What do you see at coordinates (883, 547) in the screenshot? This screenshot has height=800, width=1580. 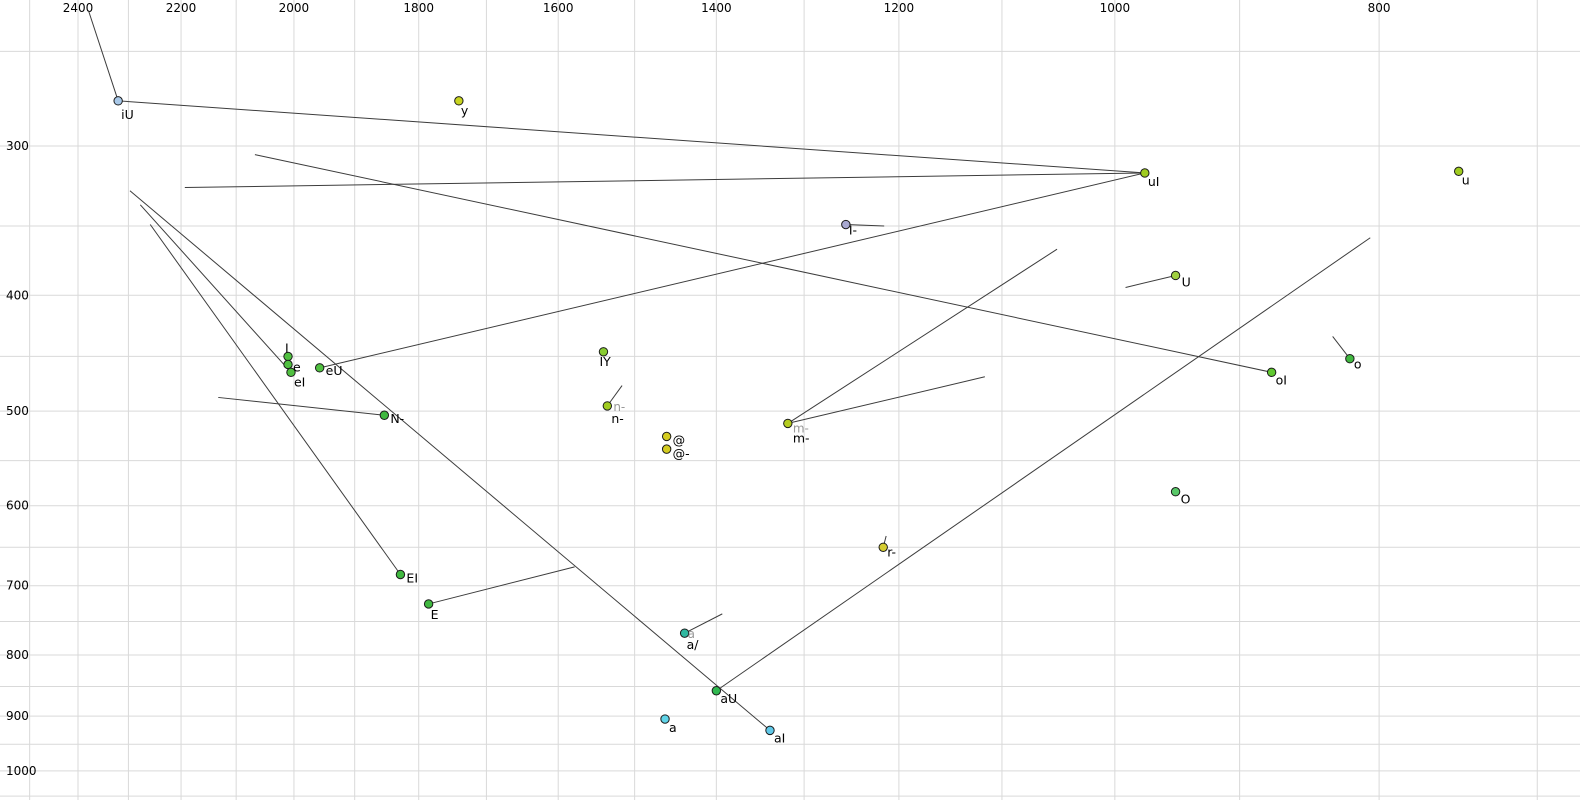 I see `data-point-r-` at bounding box center [883, 547].